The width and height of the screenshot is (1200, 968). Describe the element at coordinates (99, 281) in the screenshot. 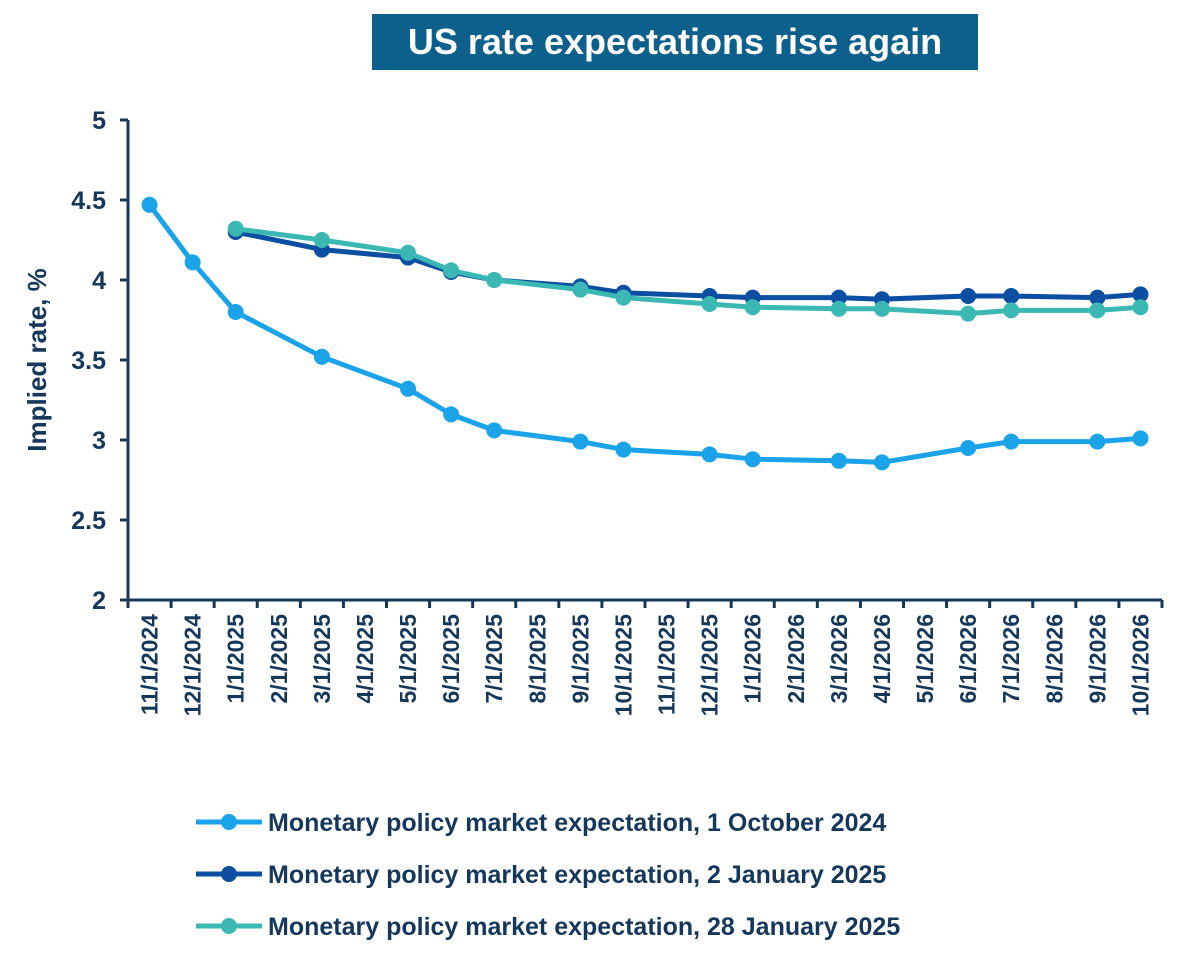

I see `y-tick-label: 4` at that location.